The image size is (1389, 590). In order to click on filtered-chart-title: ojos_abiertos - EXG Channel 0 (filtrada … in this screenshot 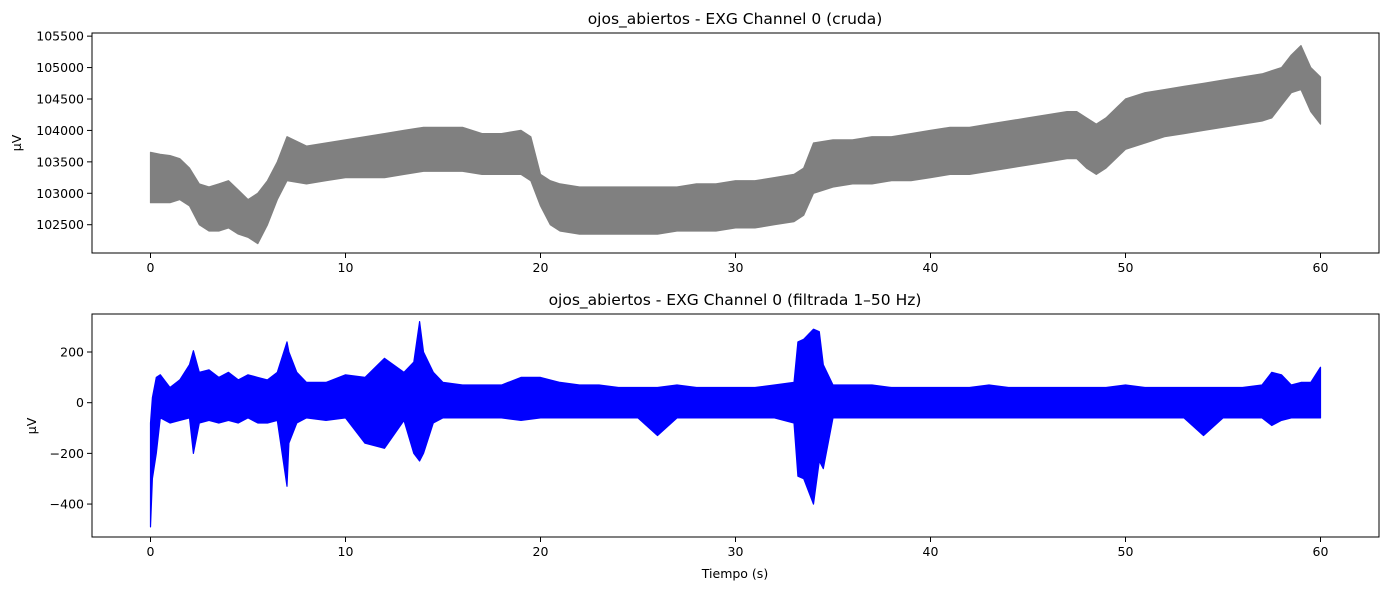, I will do `click(735, 300)`.